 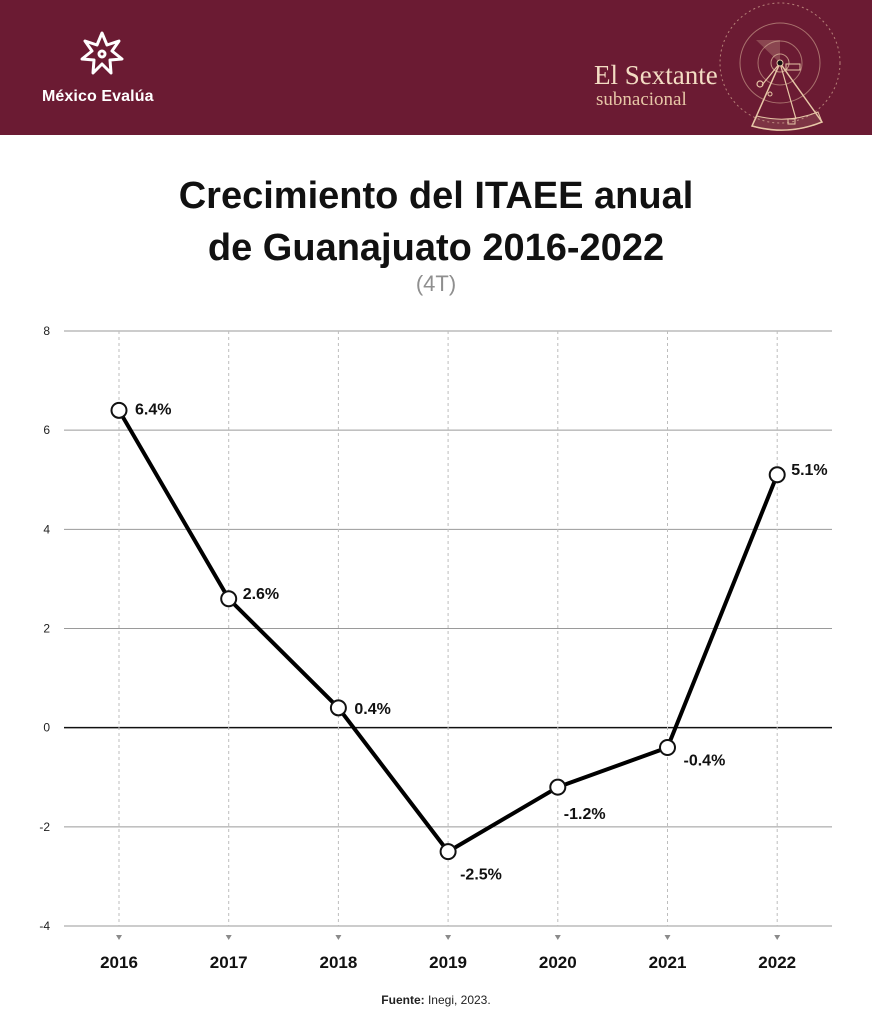 I want to click on y-tick-label: 2, so click(x=46, y=629).